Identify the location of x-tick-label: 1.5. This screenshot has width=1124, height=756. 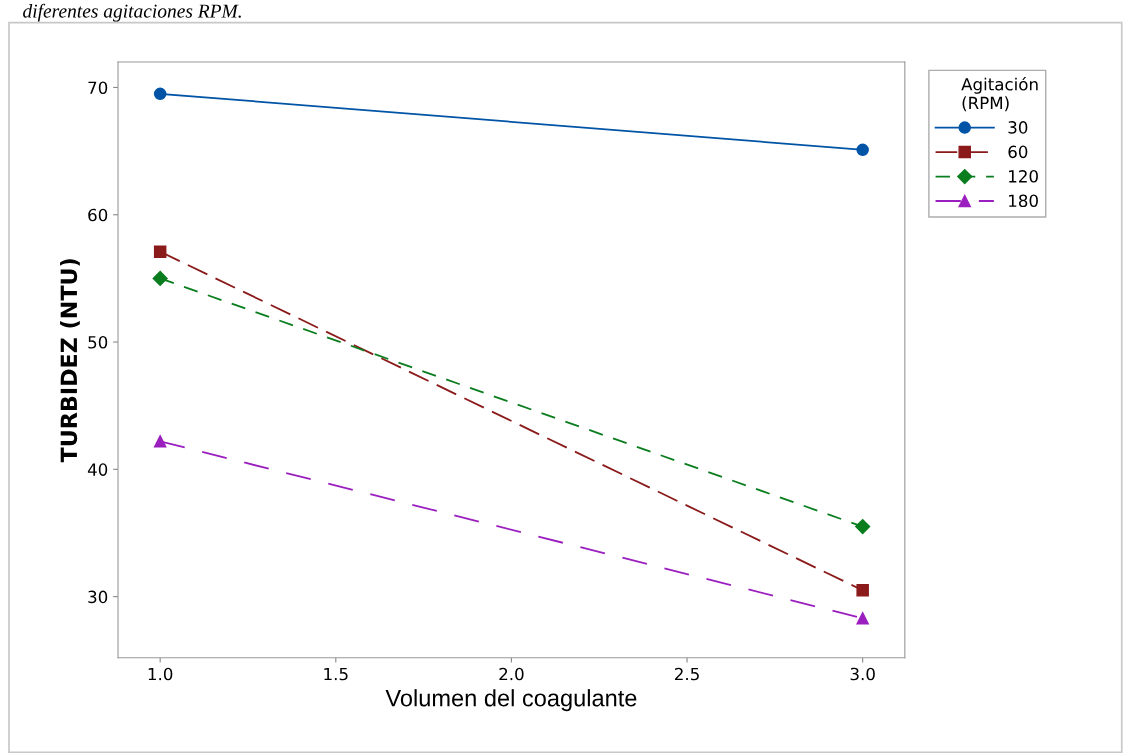
(336, 674).